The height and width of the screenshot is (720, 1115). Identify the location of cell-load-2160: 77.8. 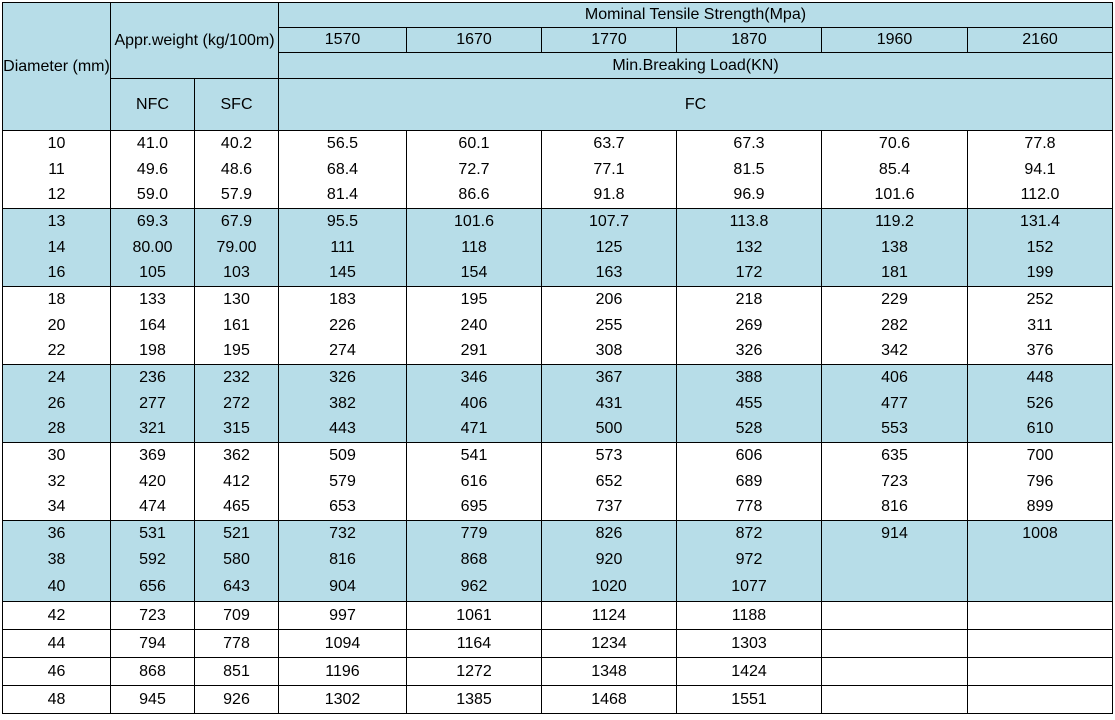
(1040, 143).